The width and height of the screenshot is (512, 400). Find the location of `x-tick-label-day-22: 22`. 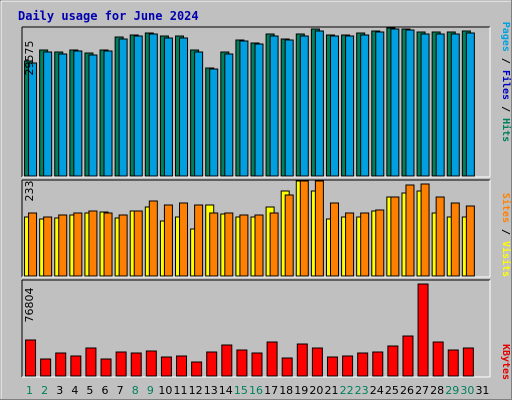

x-tick-label-day-22: 22 is located at coordinates (347, 390).